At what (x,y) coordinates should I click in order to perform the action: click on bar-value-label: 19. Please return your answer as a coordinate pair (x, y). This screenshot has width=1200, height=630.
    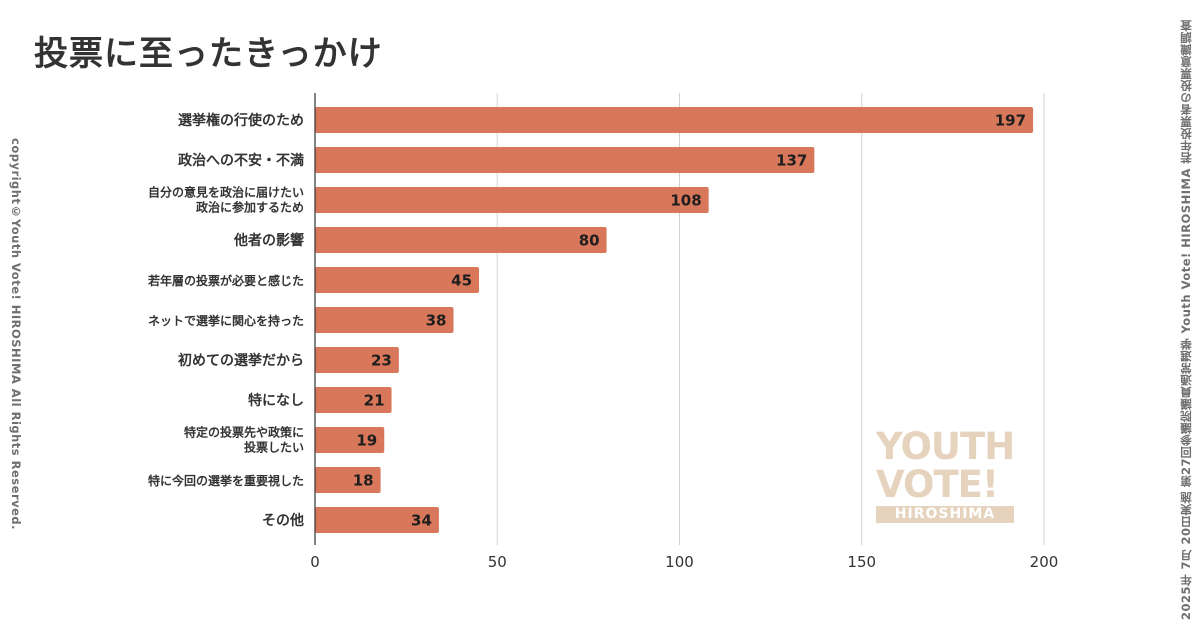
    Looking at the image, I should click on (366, 441).